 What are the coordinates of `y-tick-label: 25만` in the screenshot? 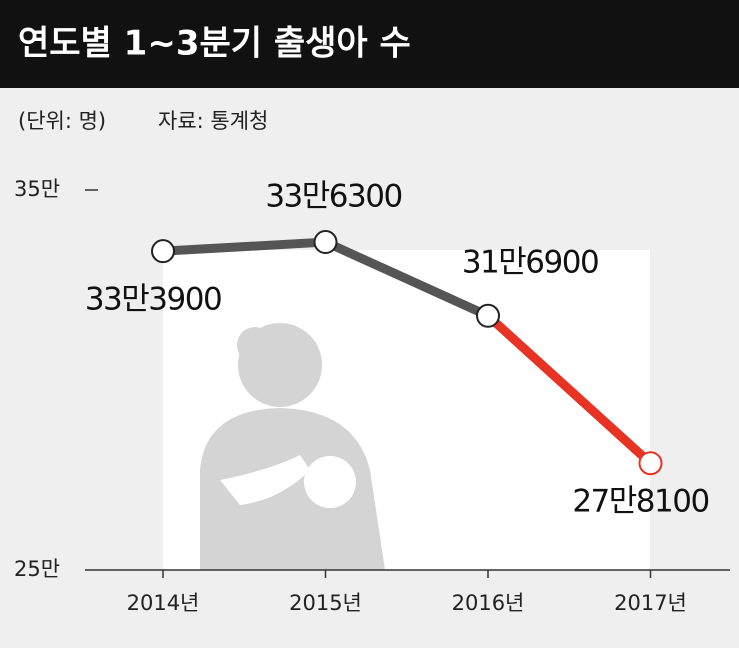 It's located at (37, 569).